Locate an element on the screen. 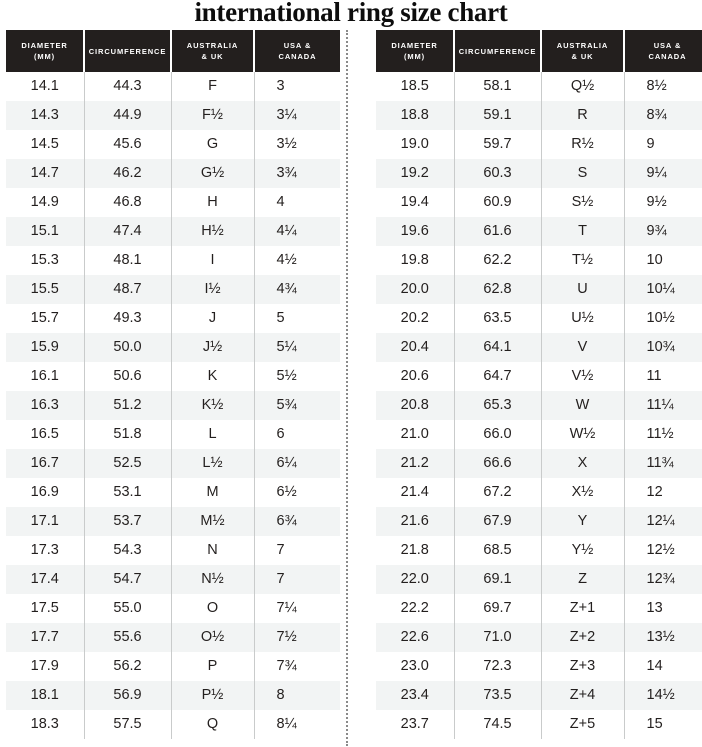 The image size is (702, 747). column-header-diameter-label: DIAMETER is located at coordinates (414, 45).